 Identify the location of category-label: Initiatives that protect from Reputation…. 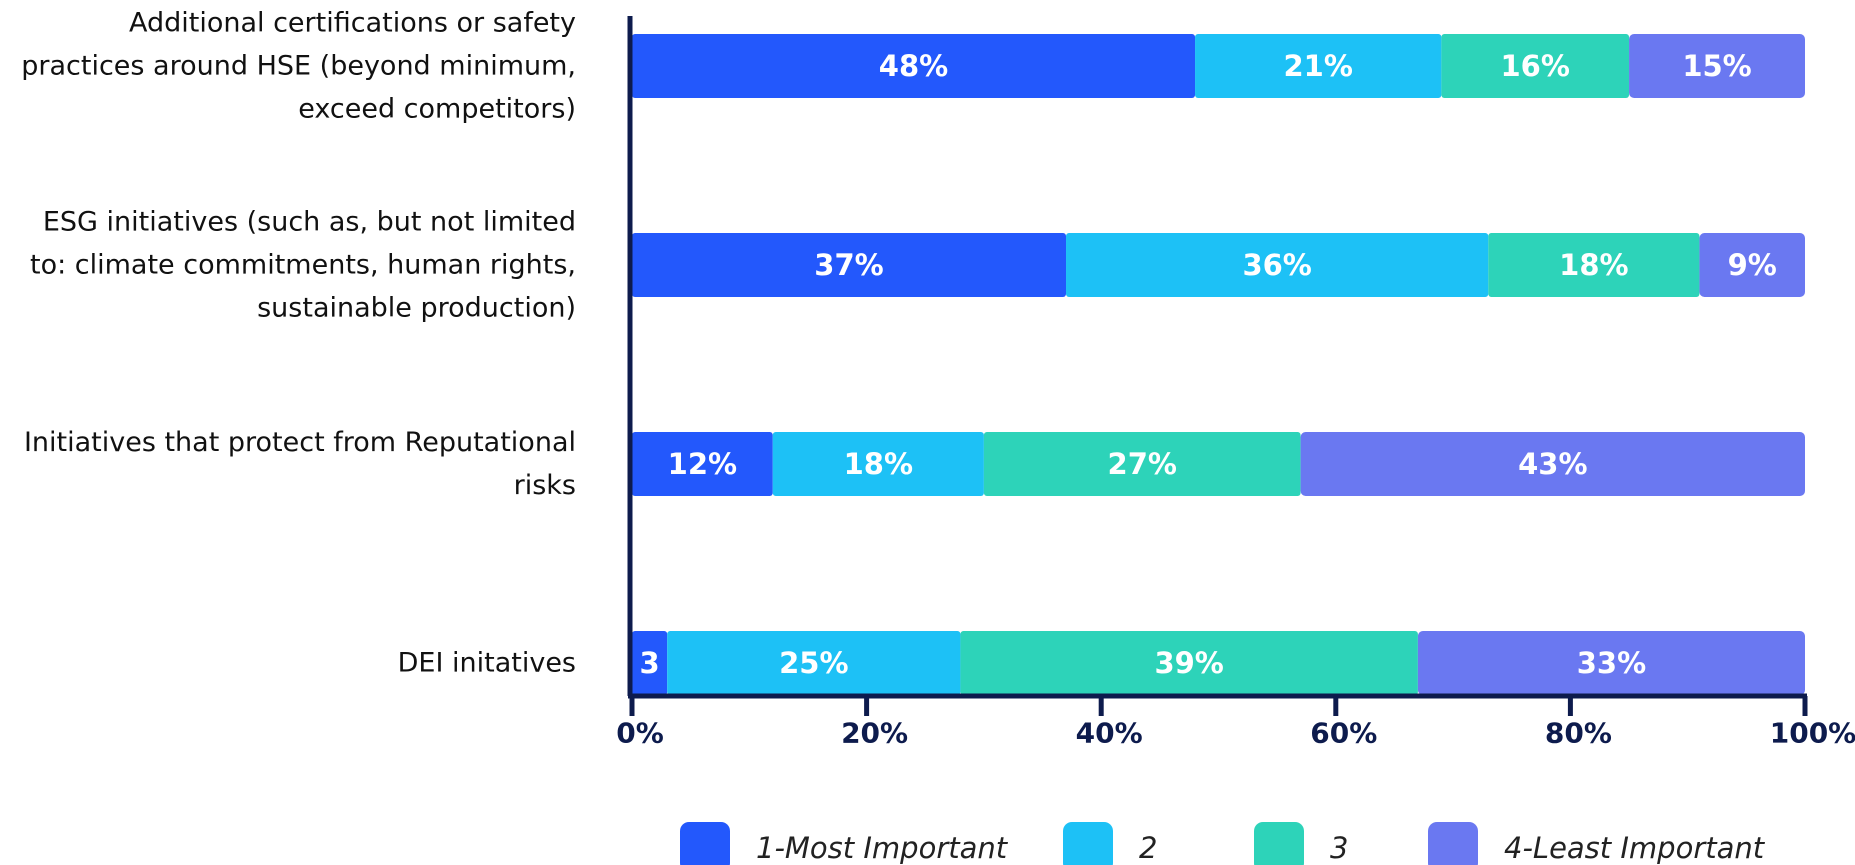
(299, 464).